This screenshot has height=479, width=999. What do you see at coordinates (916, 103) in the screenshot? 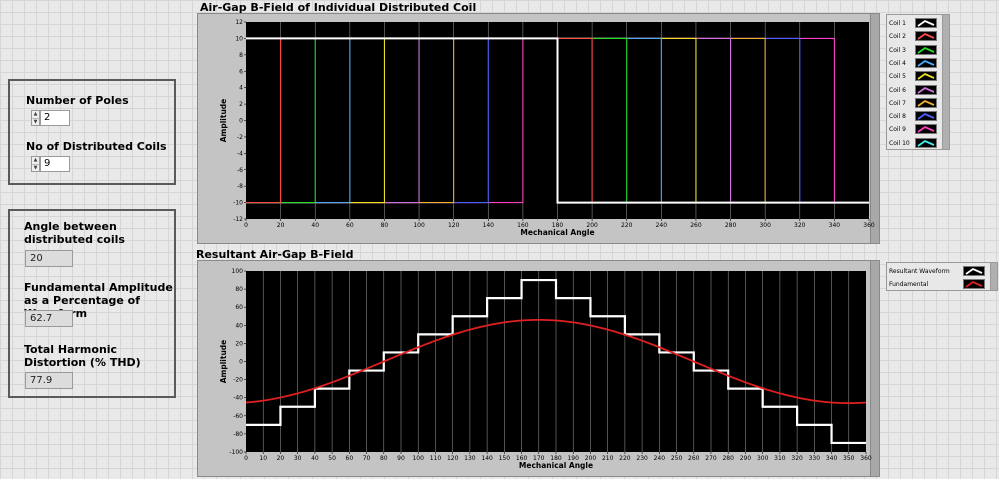
I see `legend-item: Coil 7` at bounding box center [916, 103].